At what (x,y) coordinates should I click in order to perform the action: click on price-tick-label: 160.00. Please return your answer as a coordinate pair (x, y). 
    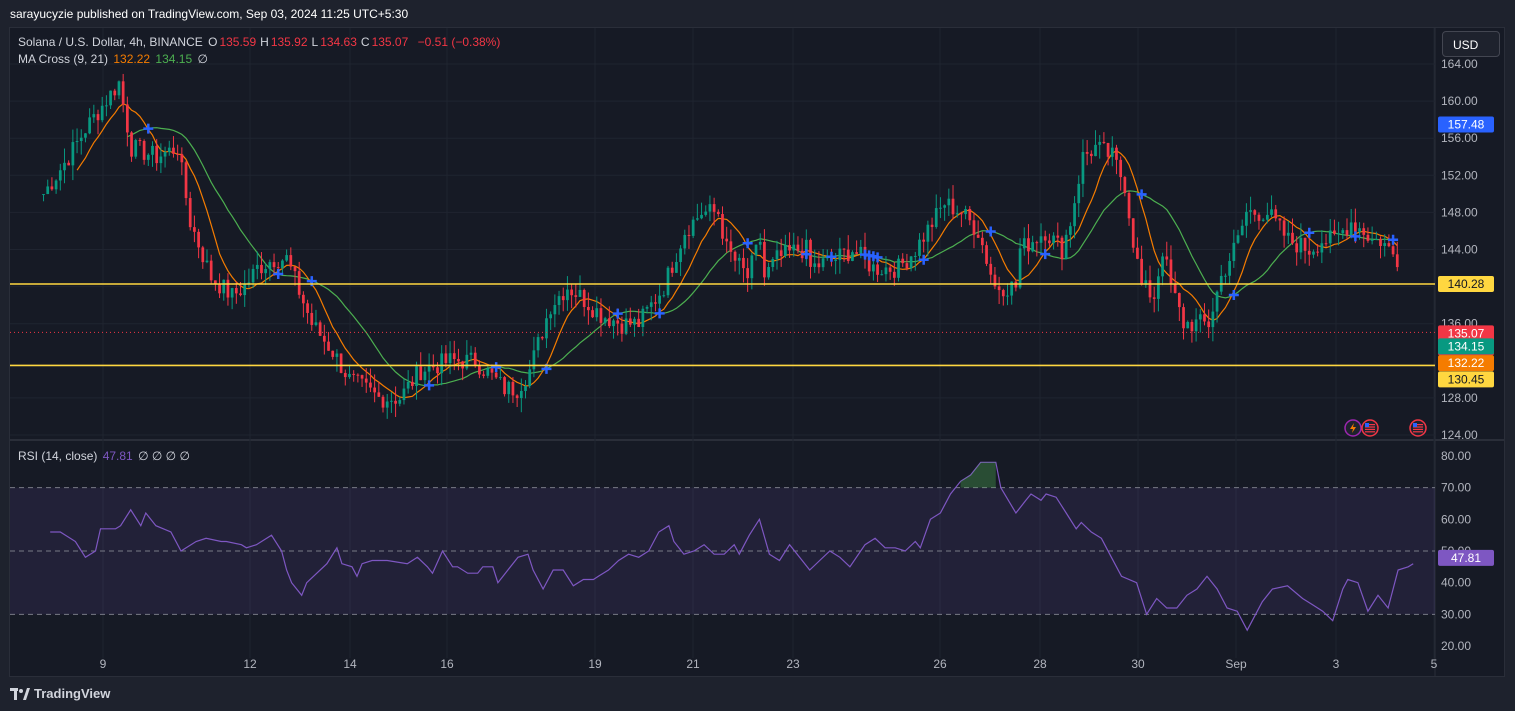
    Looking at the image, I should click on (1459, 101).